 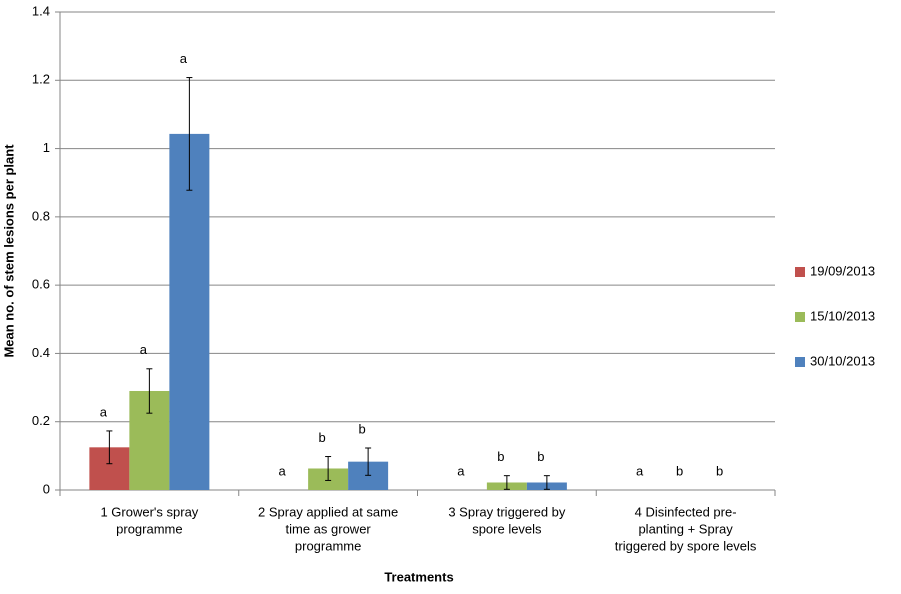 What do you see at coordinates (686, 545) in the screenshot?
I see `x-tick-label: triggered by spore levels` at bounding box center [686, 545].